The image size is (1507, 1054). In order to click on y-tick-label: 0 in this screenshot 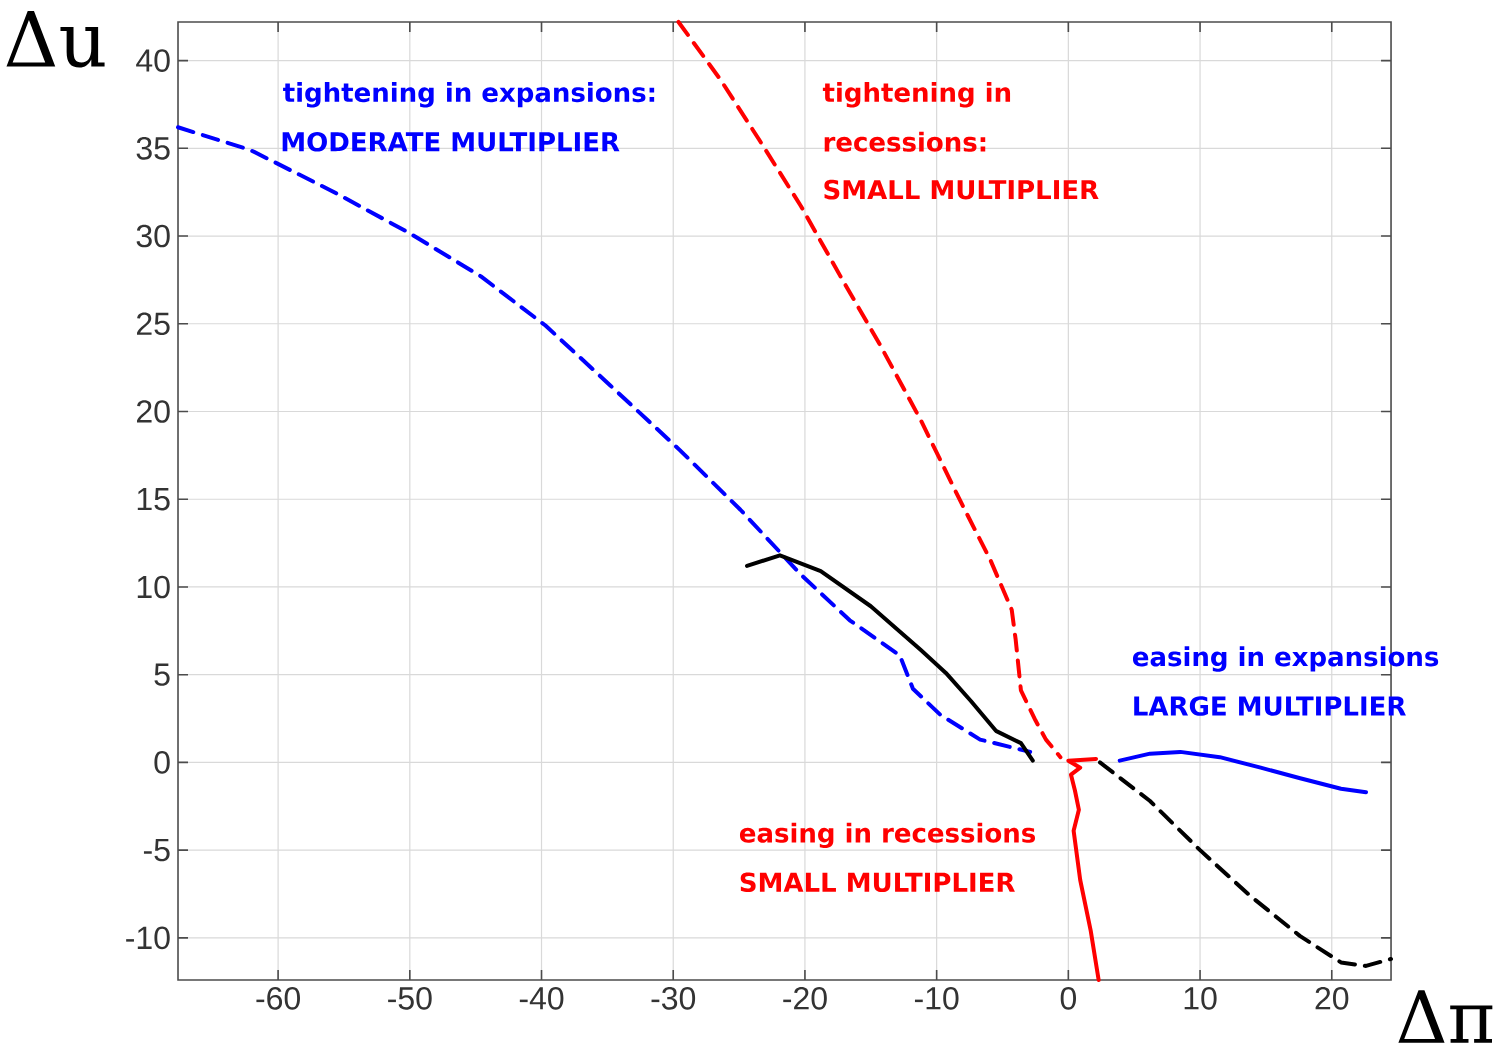, I will do `click(162, 762)`.